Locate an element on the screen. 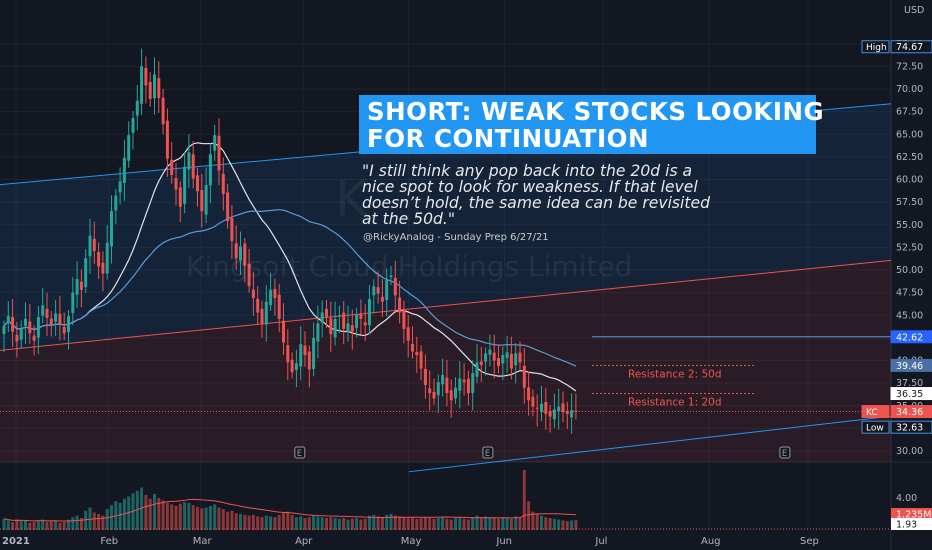 This screenshot has height=550, width=932. earnings-marker-label: E is located at coordinates (487, 454).